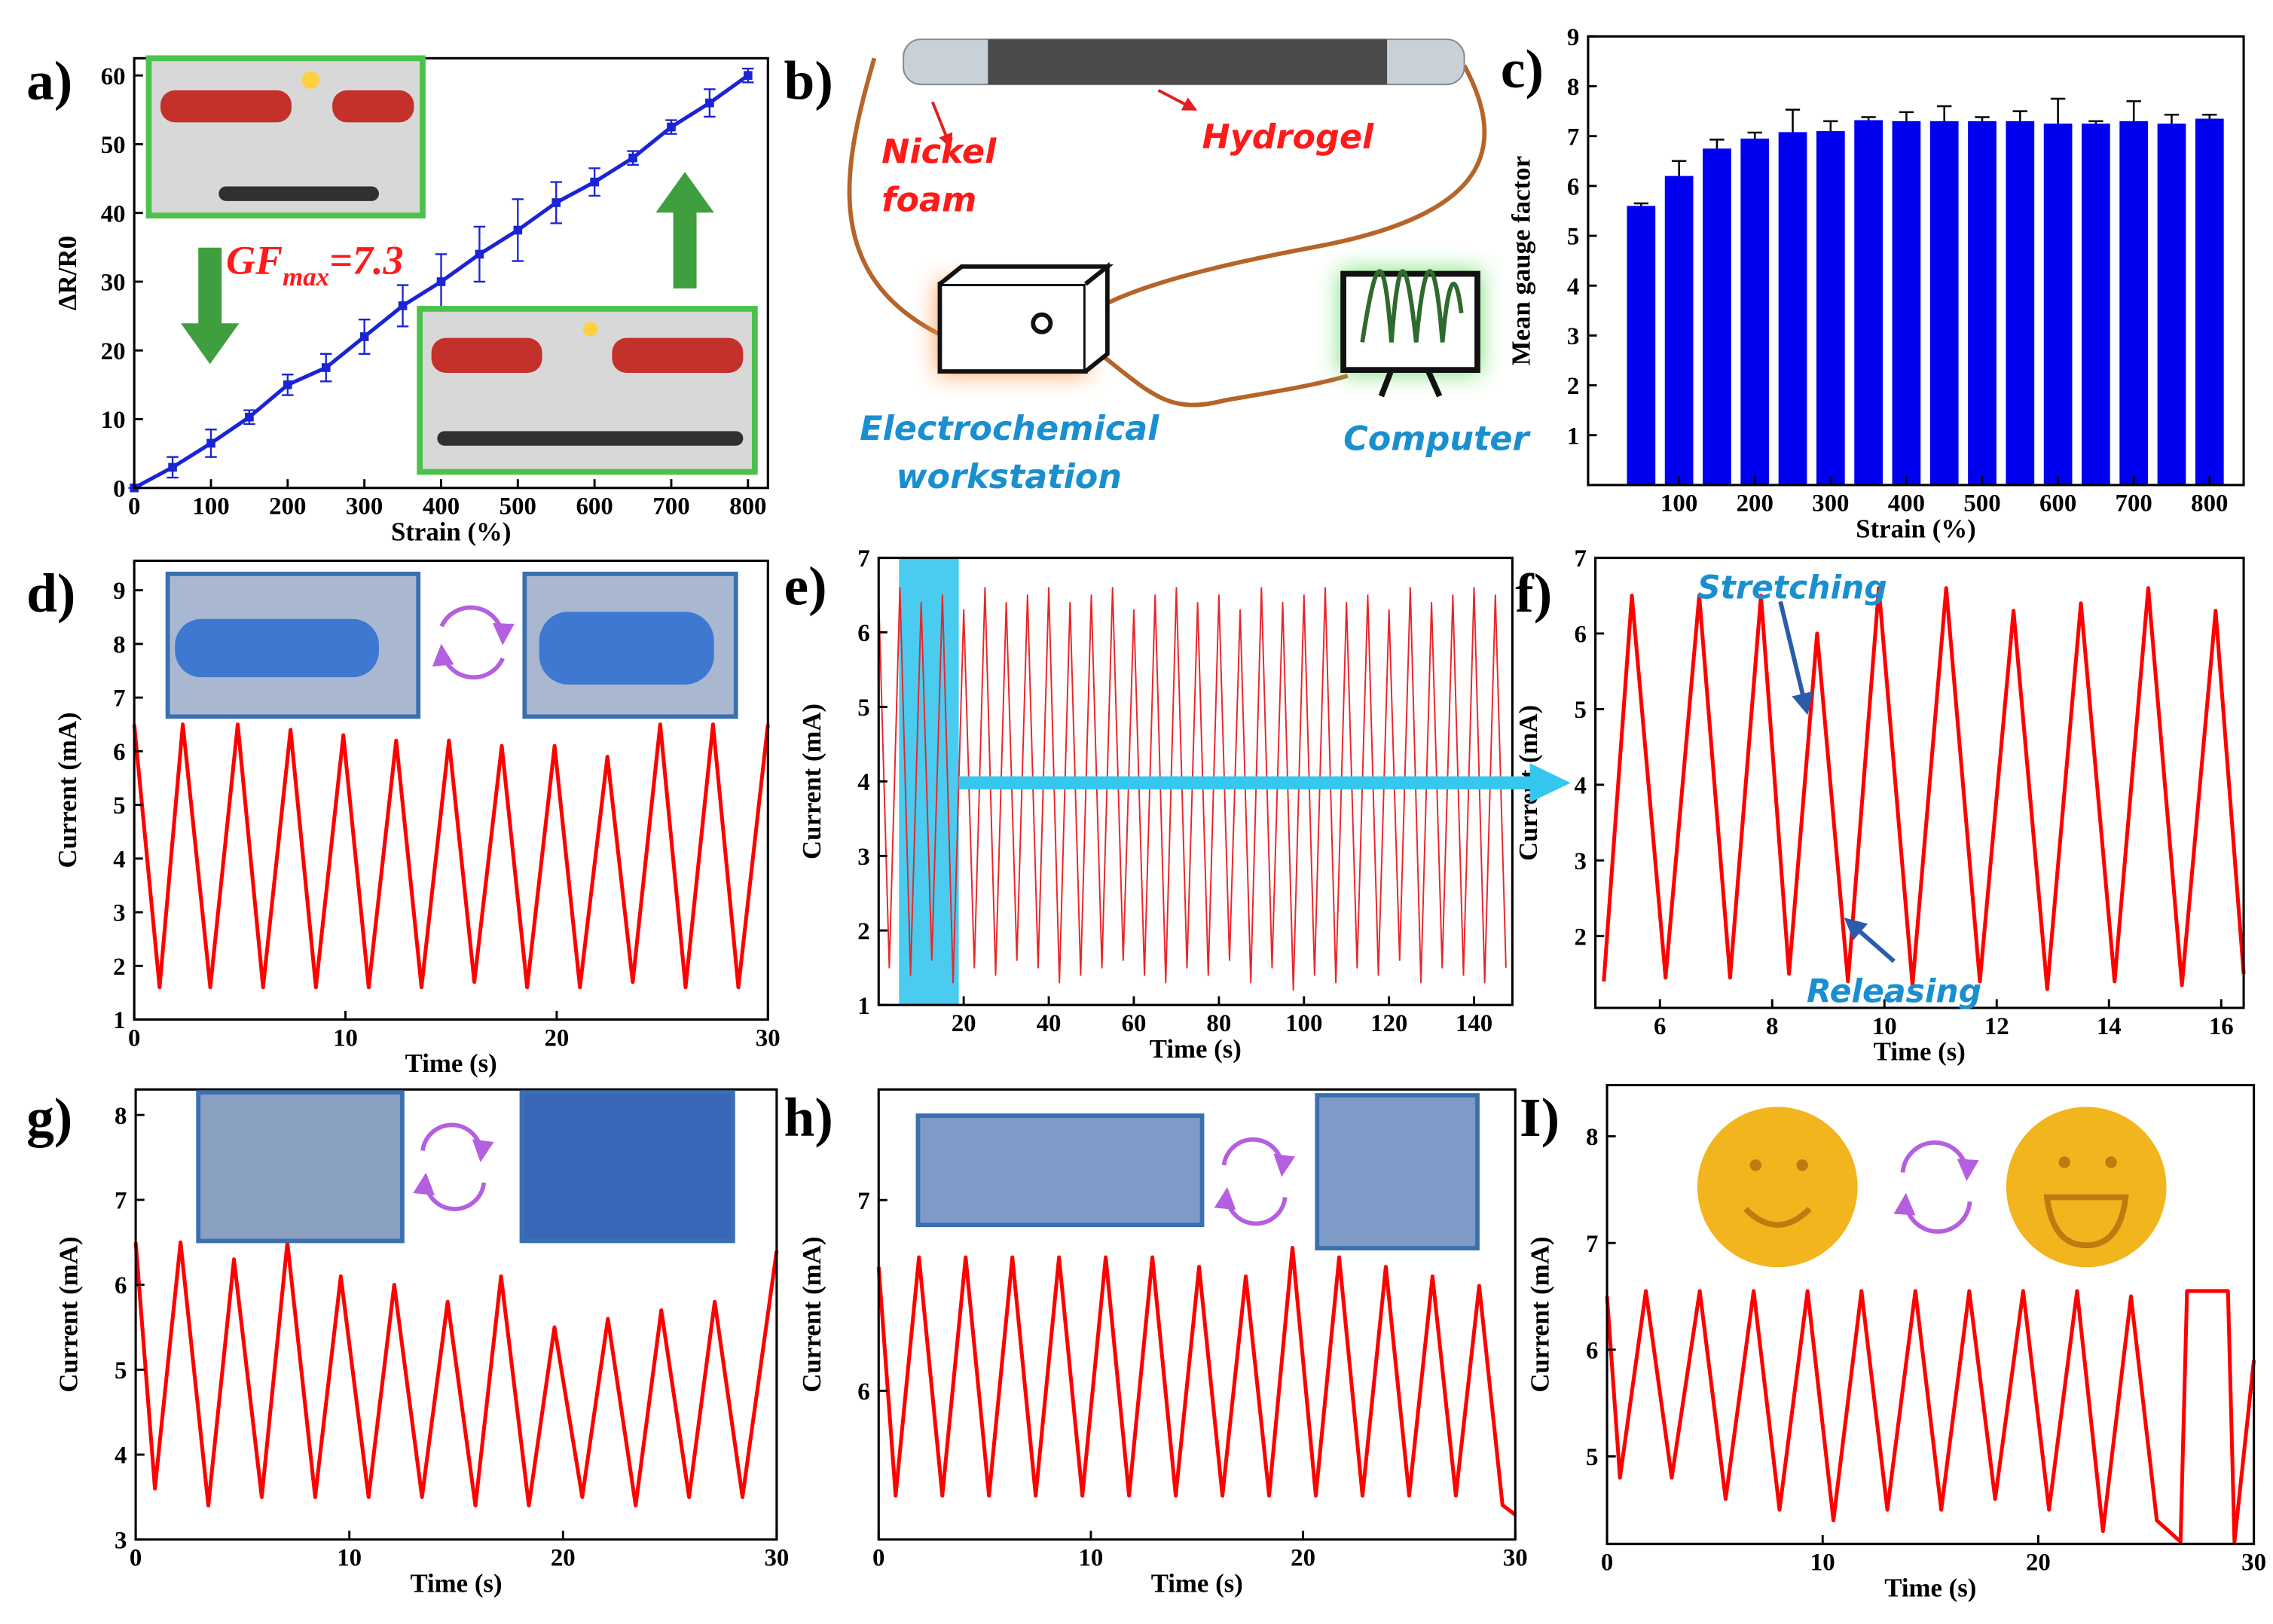  Describe the element at coordinates (898, 198) in the screenshot. I see `wire` at that location.